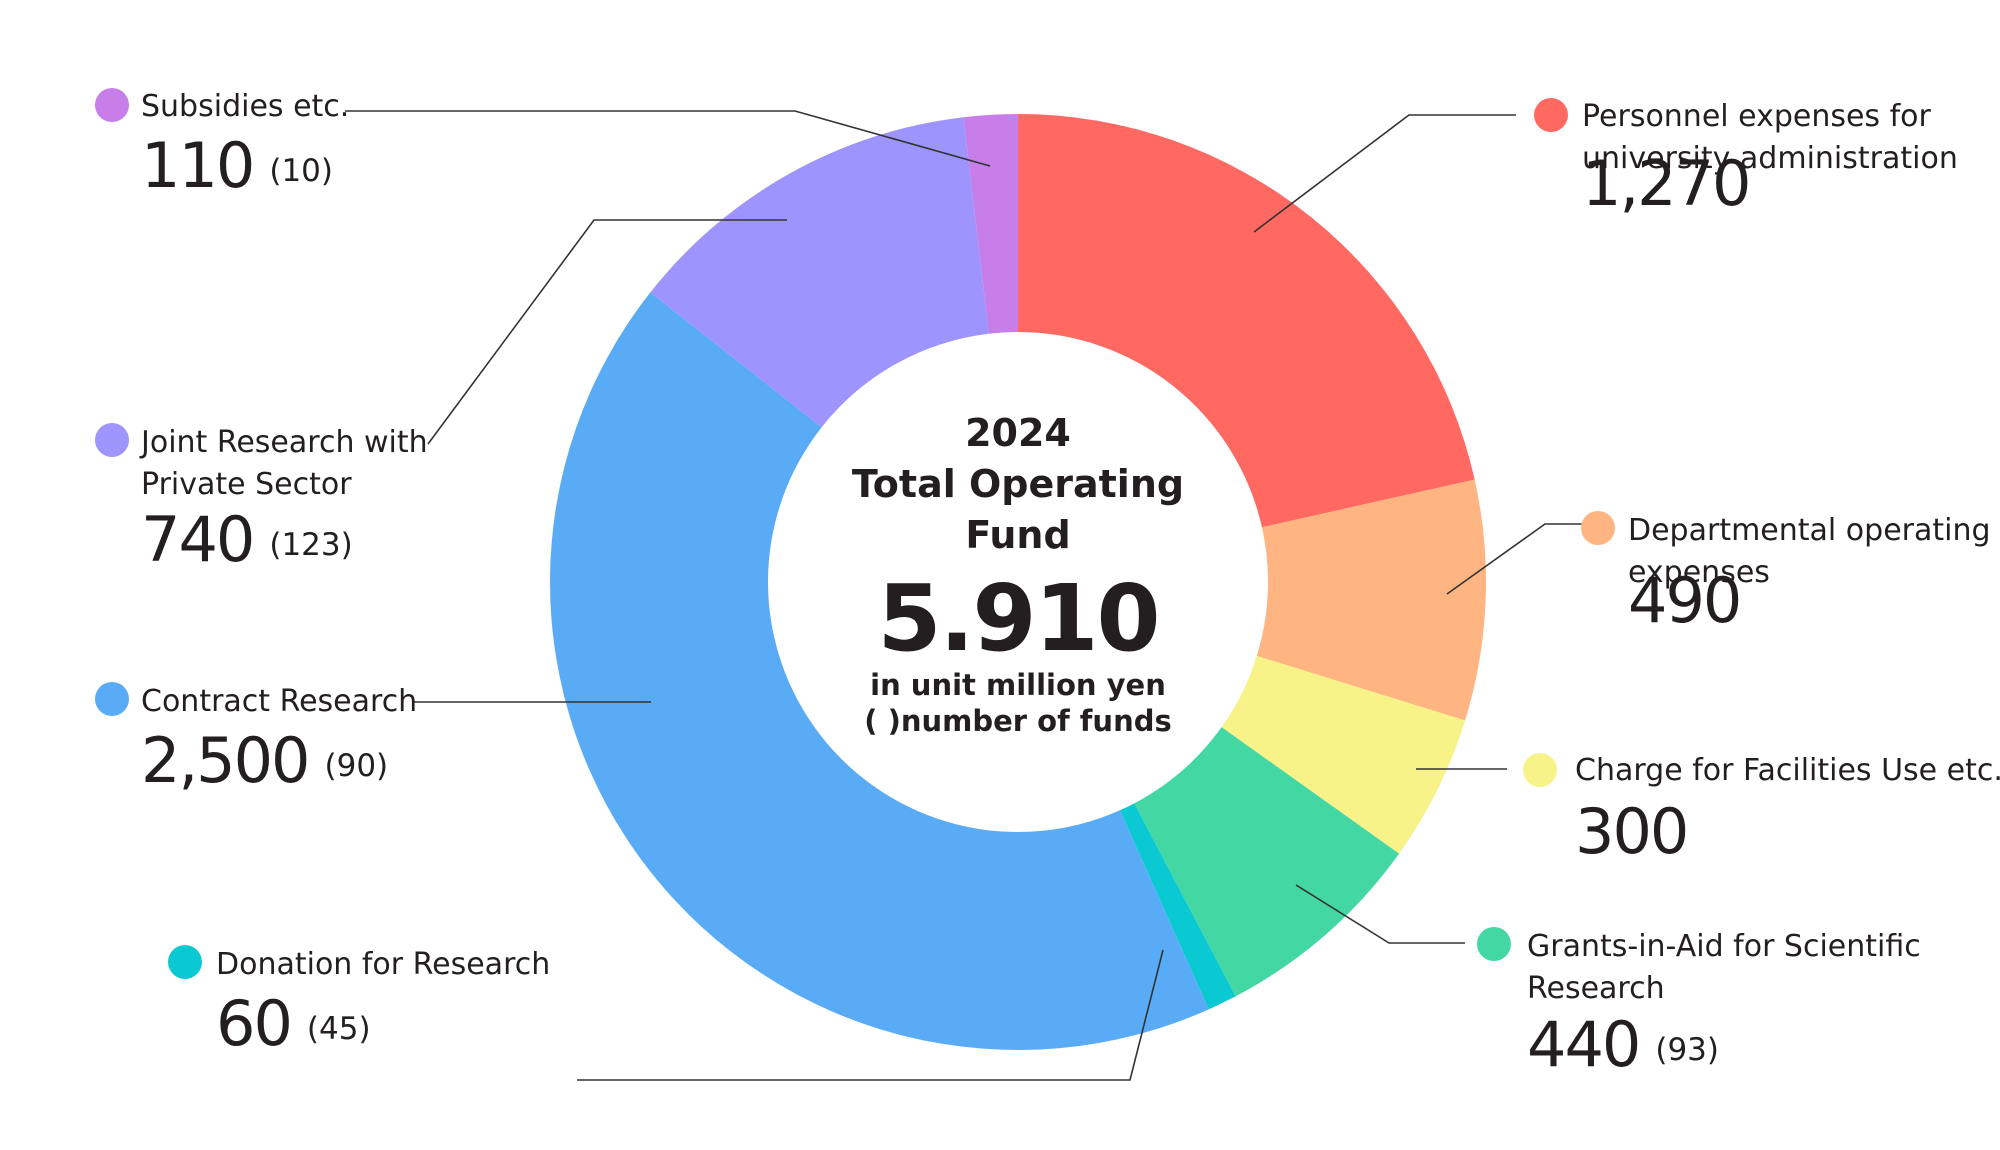 The width and height of the screenshot is (2000, 1150). I want to click on center-total-value: 5.910, so click(1017, 618).